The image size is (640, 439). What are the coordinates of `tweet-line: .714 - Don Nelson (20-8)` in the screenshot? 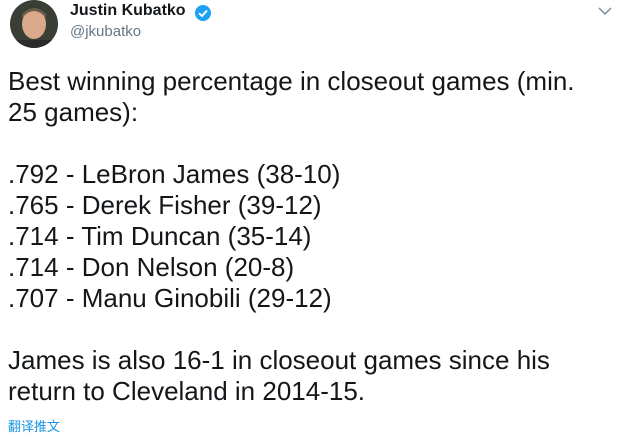 It's located at (151, 267).